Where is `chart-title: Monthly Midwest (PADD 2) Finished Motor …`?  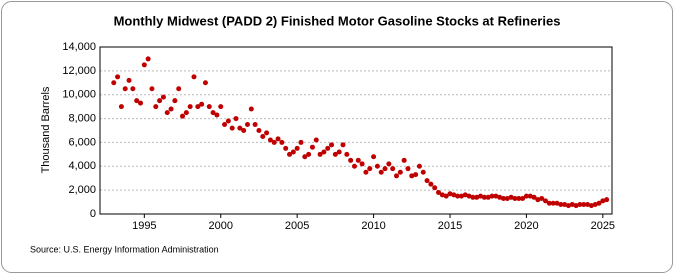
chart-title: Monthly Midwest (PADD 2) Finished Motor … is located at coordinates (337, 20).